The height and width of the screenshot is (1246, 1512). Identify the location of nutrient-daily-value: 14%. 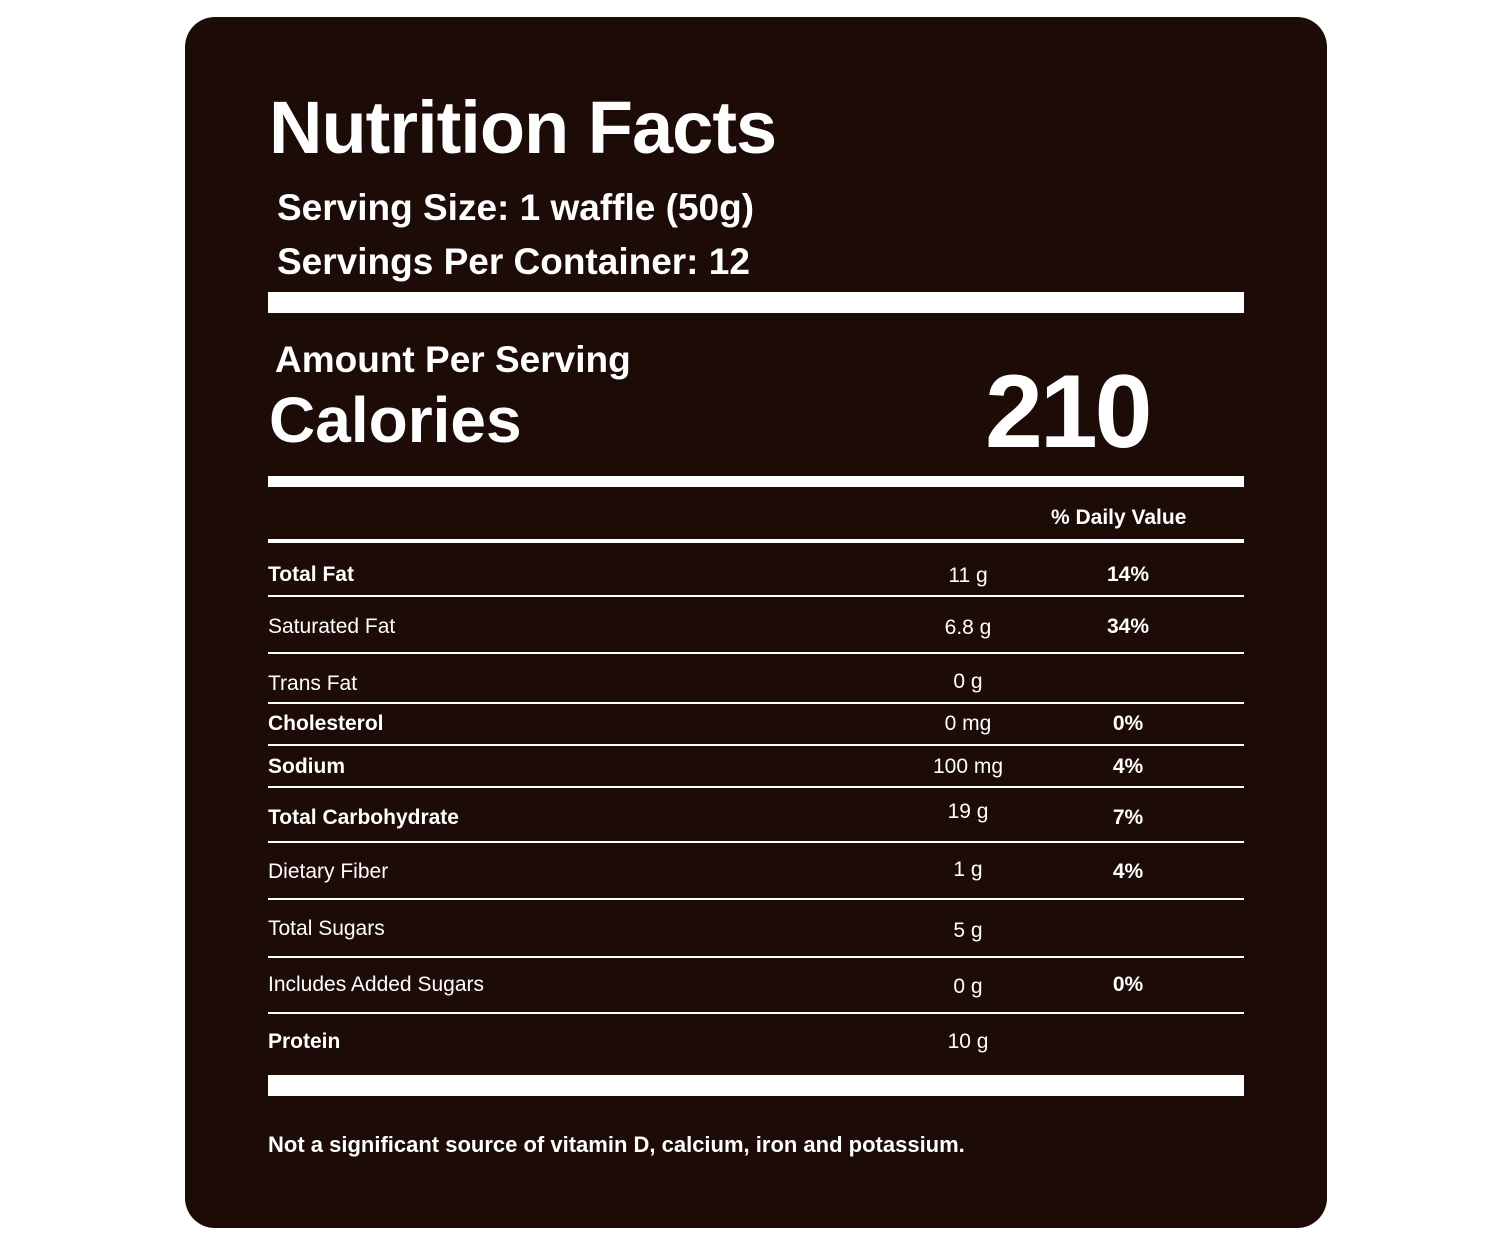
(1128, 574).